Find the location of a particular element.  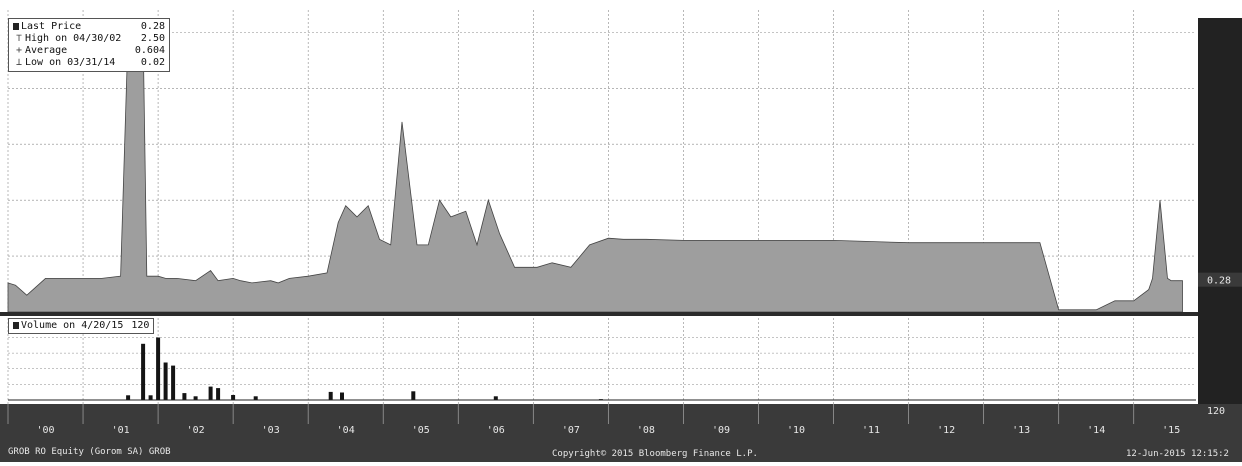

legend-high: ⊤High on 04/30/02 2.50 is located at coordinates (89, 39).